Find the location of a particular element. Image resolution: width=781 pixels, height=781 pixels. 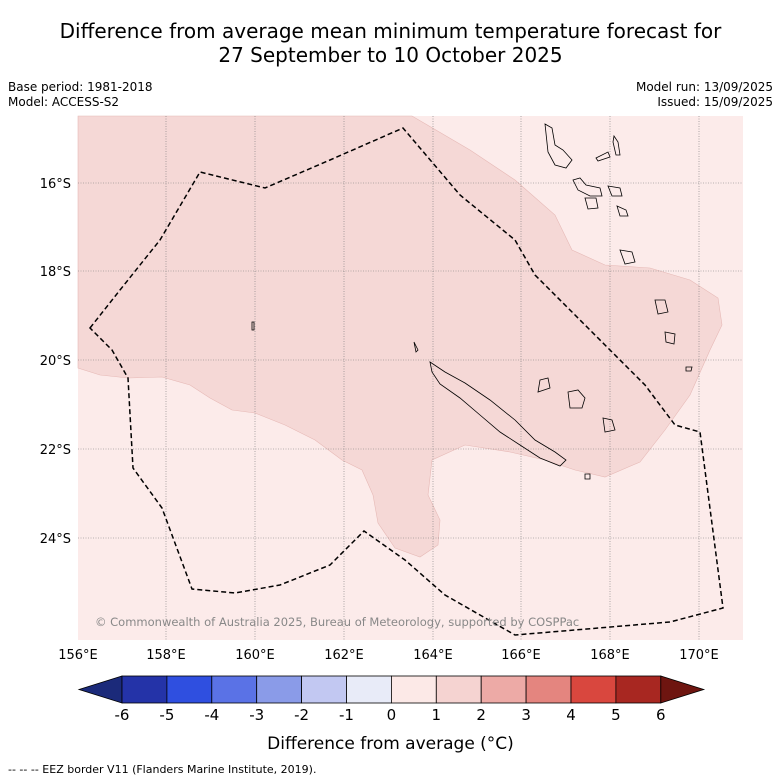

colorbar-extend-low is located at coordinates (100, 689).